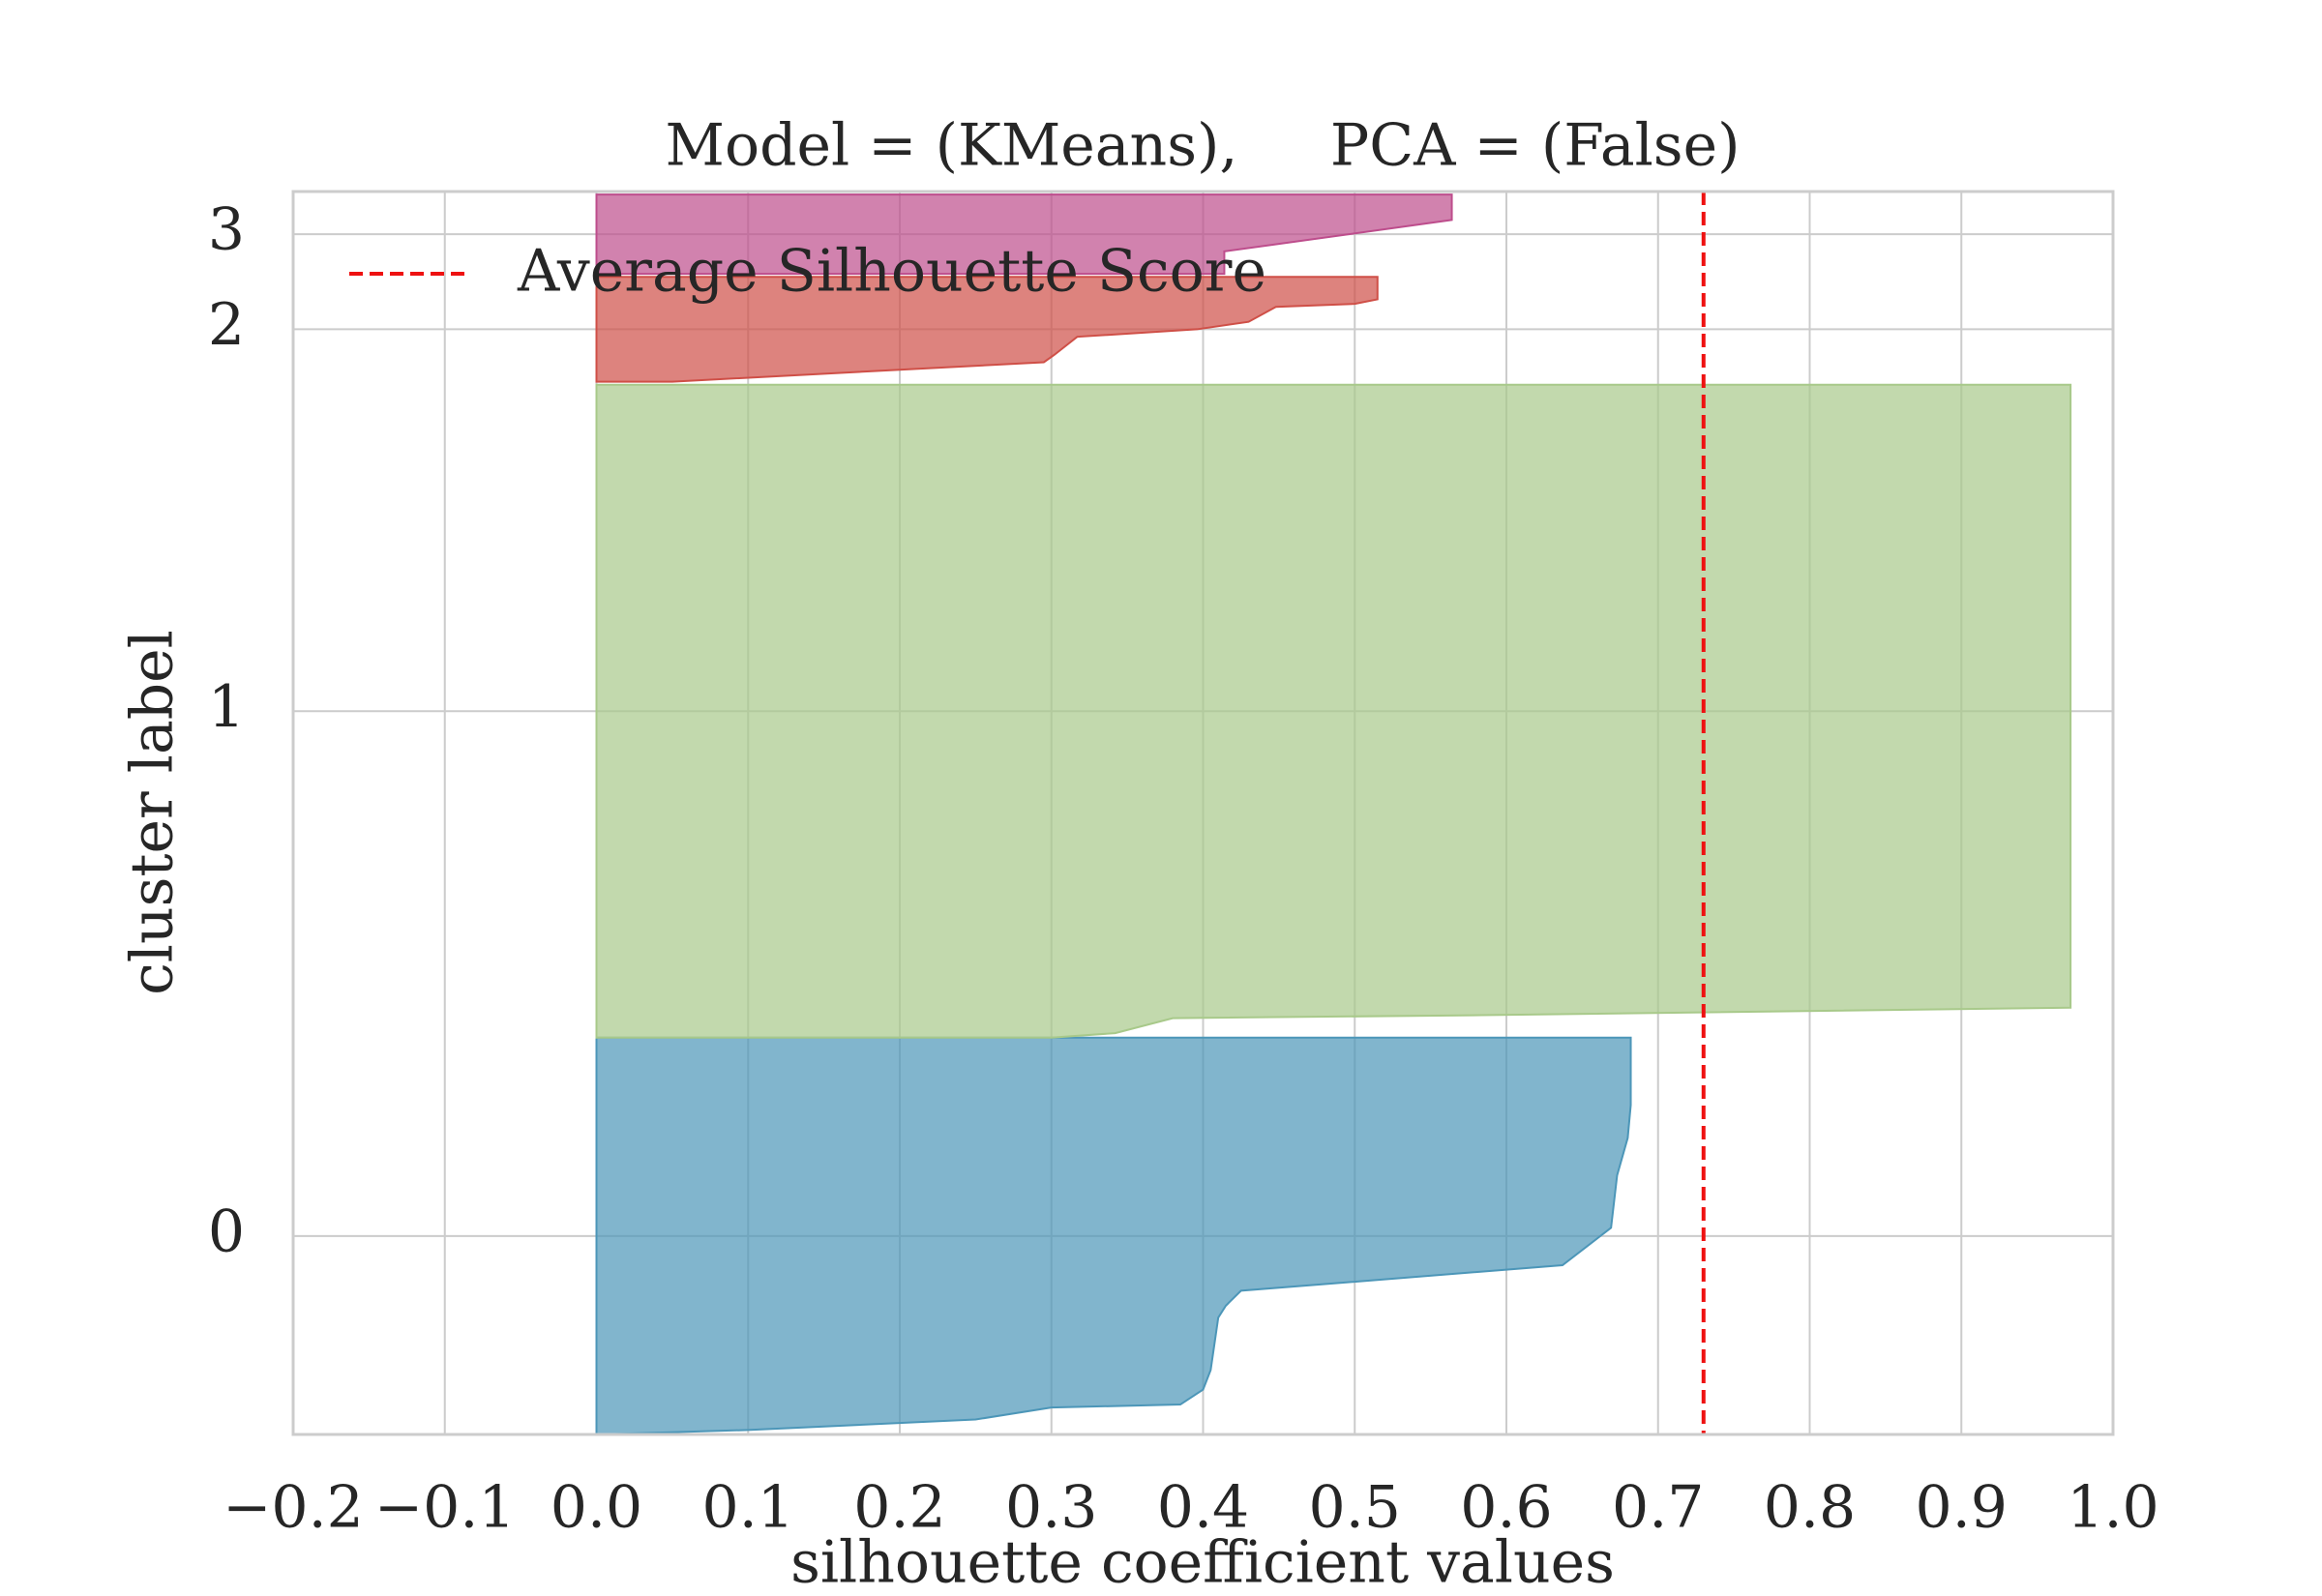 The height and width of the screenshot is (1596, 2322). I want to click on y-axis-label: cluster label, so click(153, 812).